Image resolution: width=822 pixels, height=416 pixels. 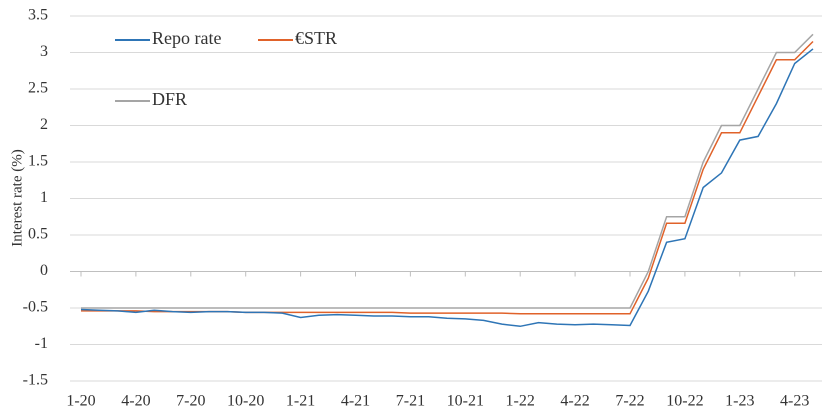 What do you see at coordinates (44, 270) in the screenshot?
I see `y-tick-label: 0` at bounding box center [44, 270].